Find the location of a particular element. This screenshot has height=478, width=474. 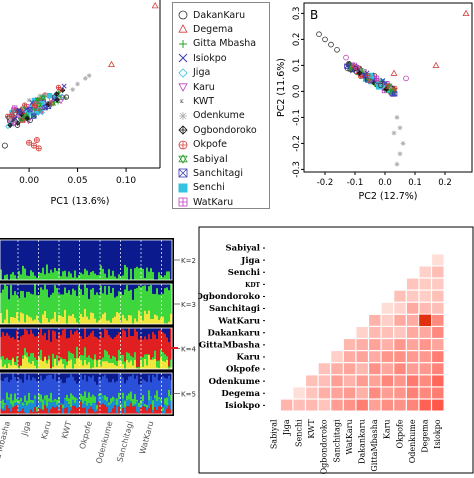

y-tick-label-3: 0.0 is located at coordinates (297, 92).